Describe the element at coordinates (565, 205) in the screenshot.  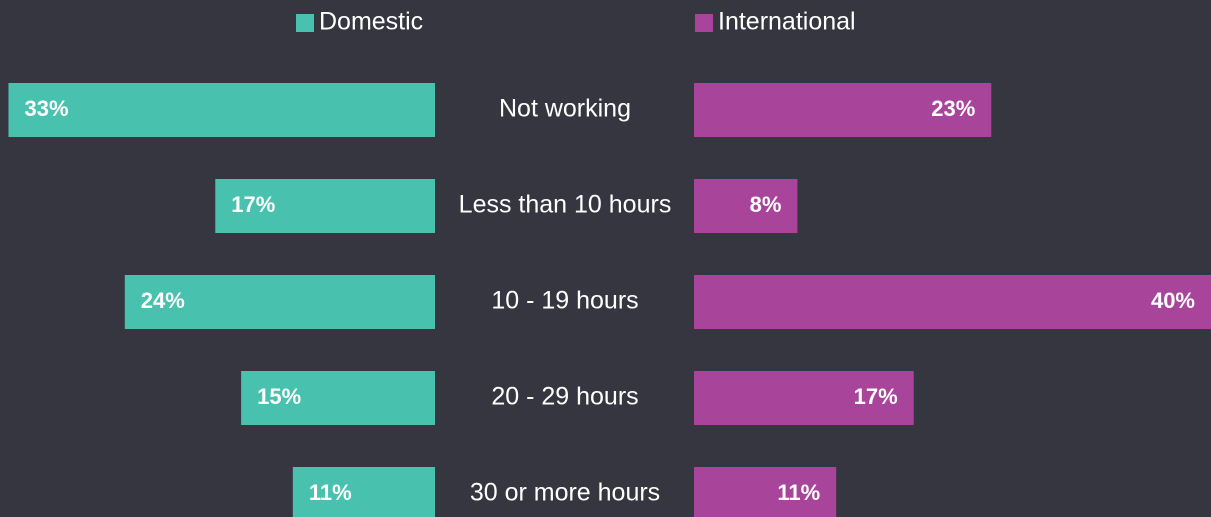
I see `category-label: Less than 10 hours` at that location.